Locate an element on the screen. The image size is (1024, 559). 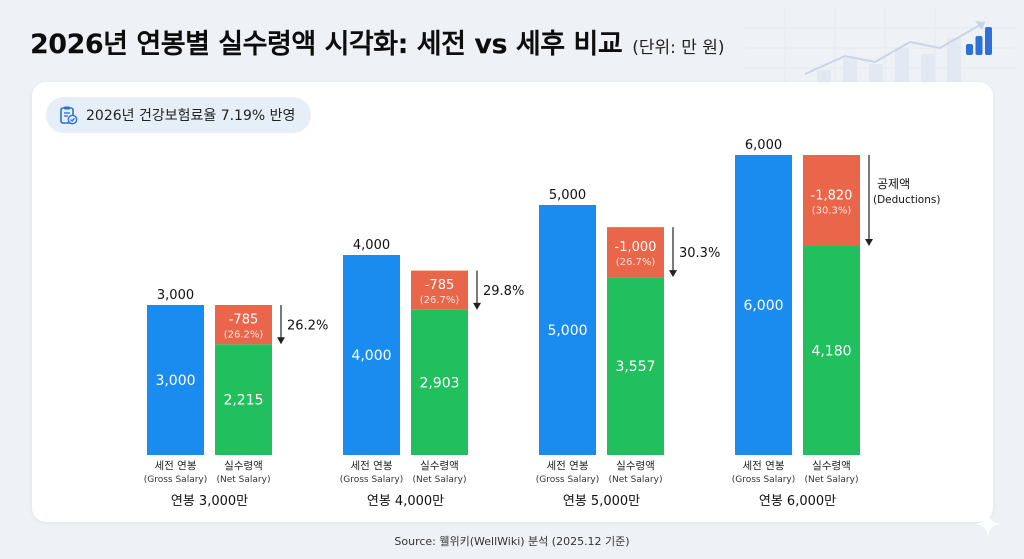
title-main: 2026년 연봉별 실수령액 시각화: 세전 vs 세후 비교 is located at coordinates (326, 44).